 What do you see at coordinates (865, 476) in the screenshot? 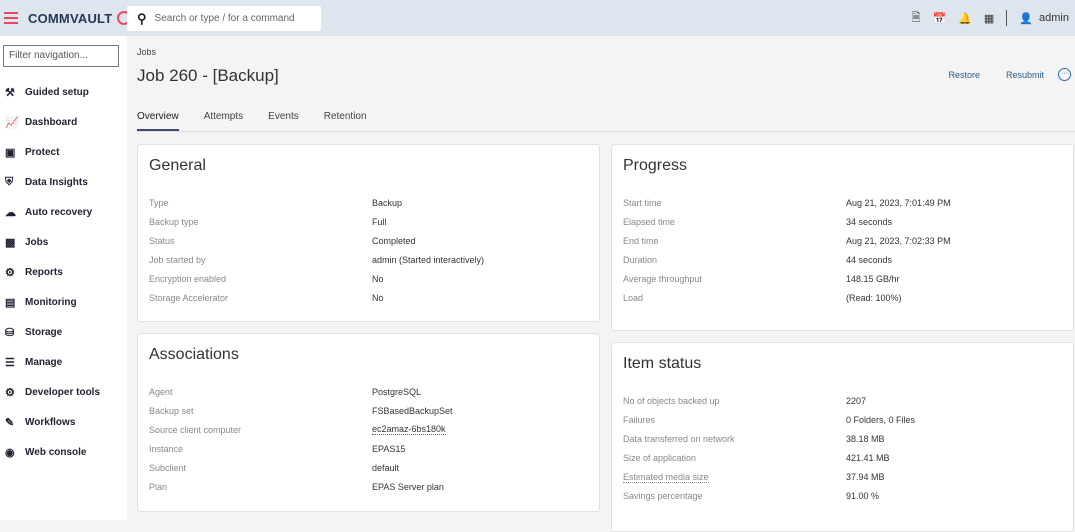
I see `field-value: 37.94 MB` at bounding box center [865, 476].